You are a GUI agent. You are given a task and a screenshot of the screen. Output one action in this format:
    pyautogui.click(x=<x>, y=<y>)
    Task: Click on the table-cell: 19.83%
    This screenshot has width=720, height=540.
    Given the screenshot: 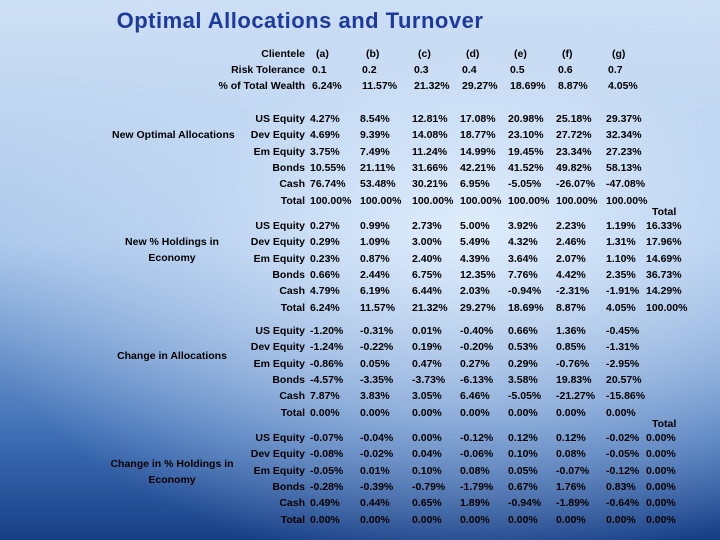 What is the action you would take?
    pyautogui.click(x=574, y=379)
    